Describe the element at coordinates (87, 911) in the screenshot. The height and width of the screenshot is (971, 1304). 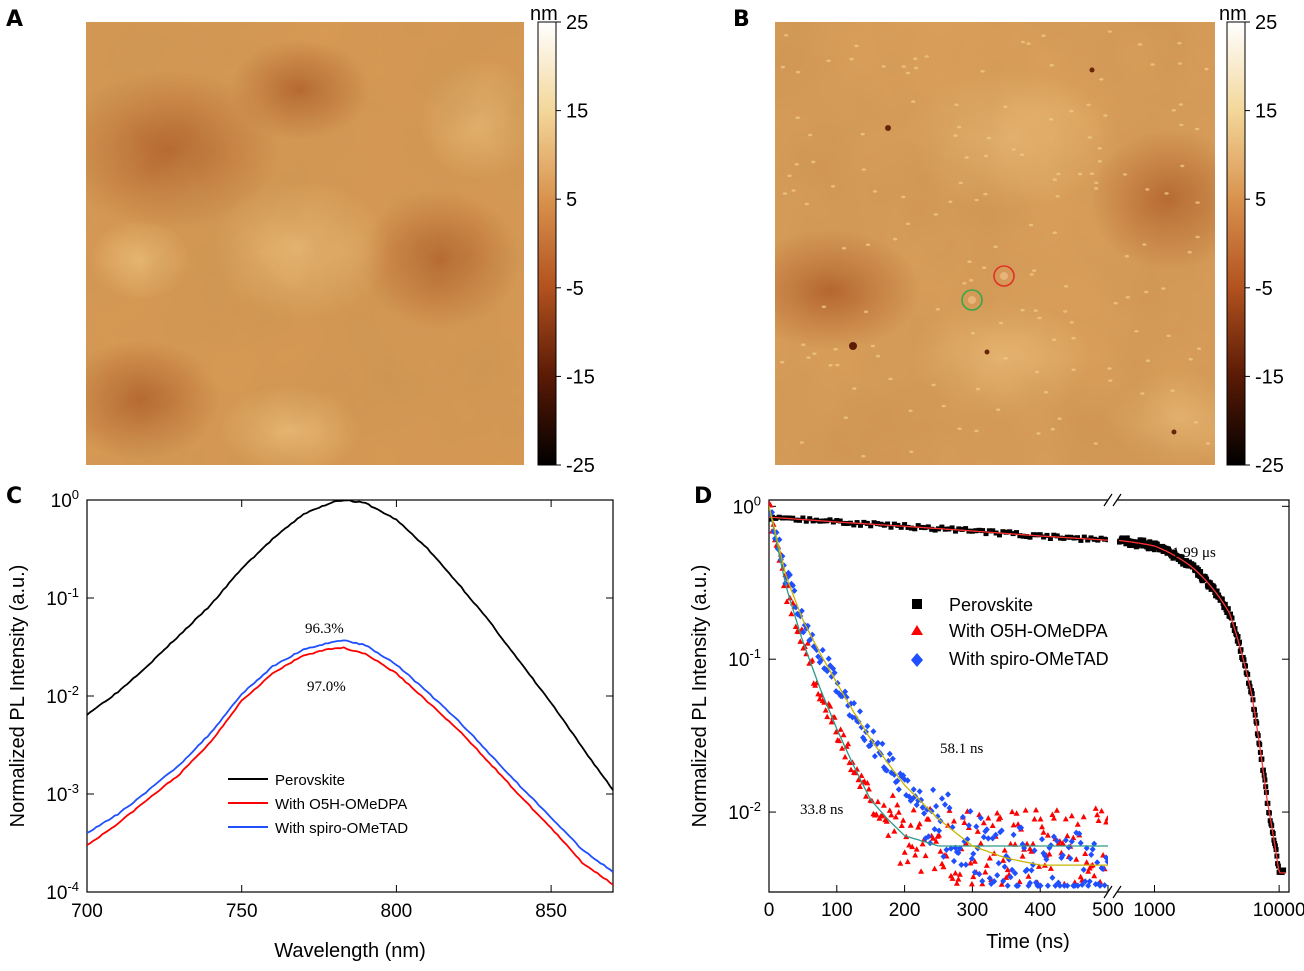
I see `chart-c-xtick-label: 700` at that location.